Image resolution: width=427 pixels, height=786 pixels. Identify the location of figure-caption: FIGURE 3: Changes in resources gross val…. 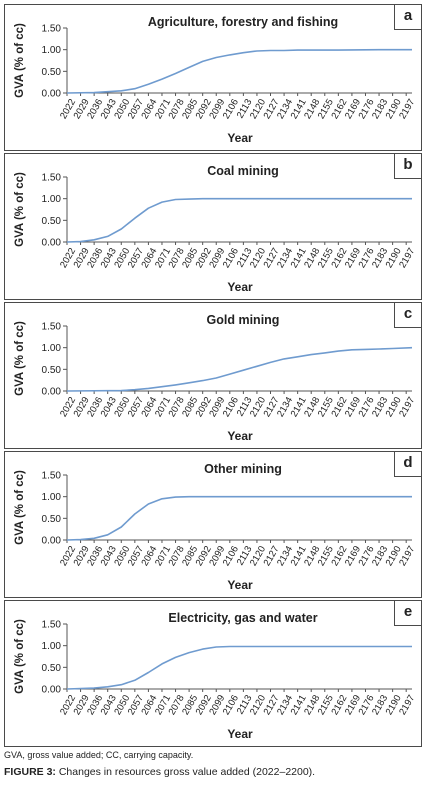
(159, 772).